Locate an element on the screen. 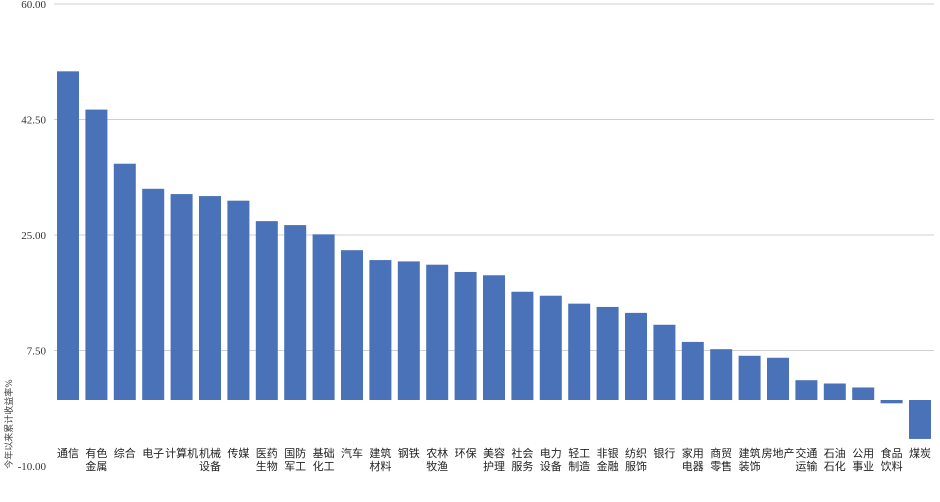  y-axis-title: 今年以来累计收益率% is located at coordinates (9, 424).